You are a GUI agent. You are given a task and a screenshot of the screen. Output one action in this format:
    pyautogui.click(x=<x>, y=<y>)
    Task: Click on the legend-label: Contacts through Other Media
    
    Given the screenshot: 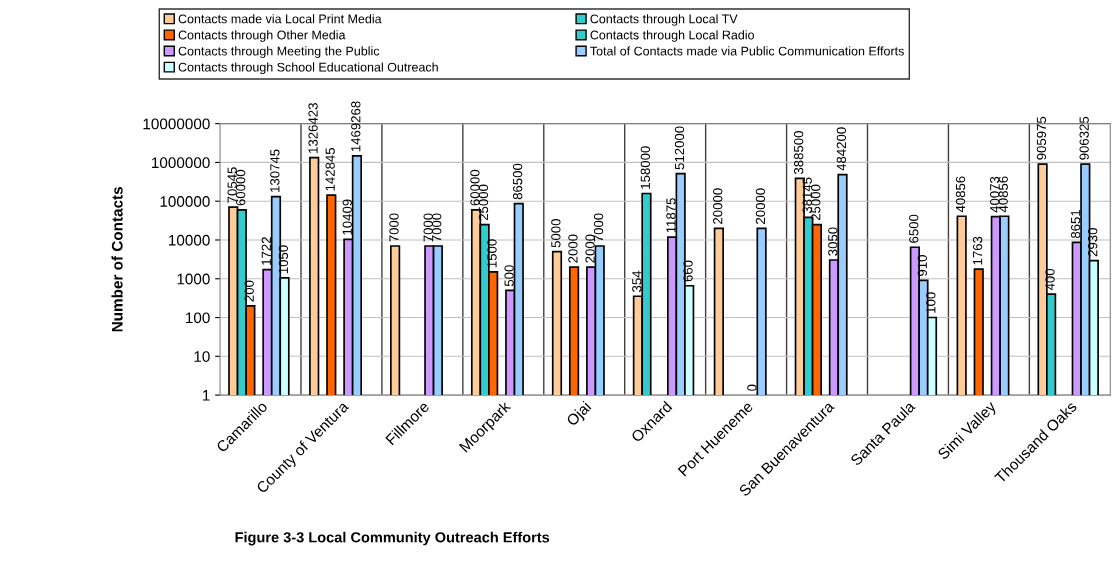 What is the action you would take?
    pyautogui.click(x=262, y=36)
    